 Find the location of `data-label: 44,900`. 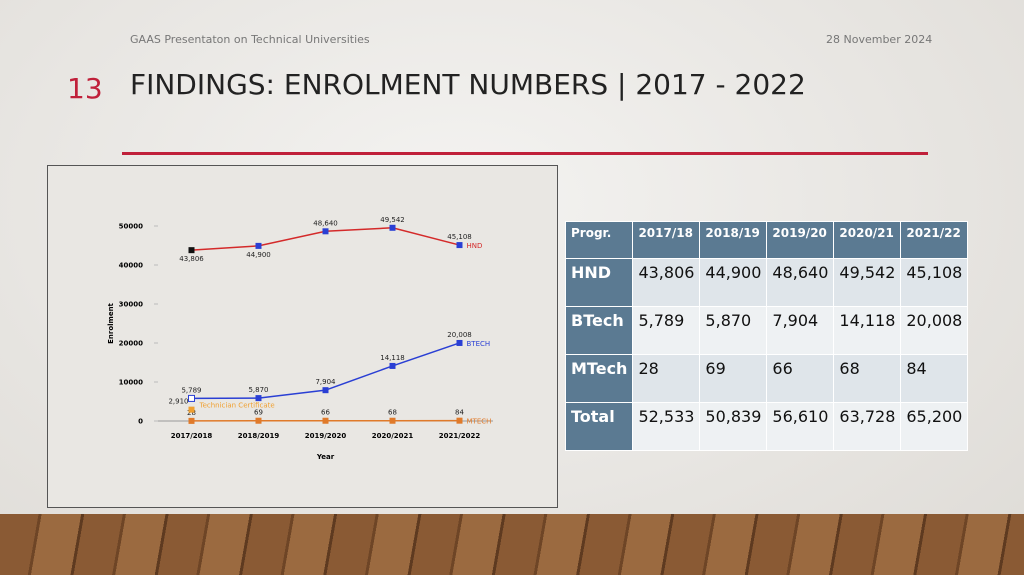

data-label: 44,900 is located at coordinates (258, 255).